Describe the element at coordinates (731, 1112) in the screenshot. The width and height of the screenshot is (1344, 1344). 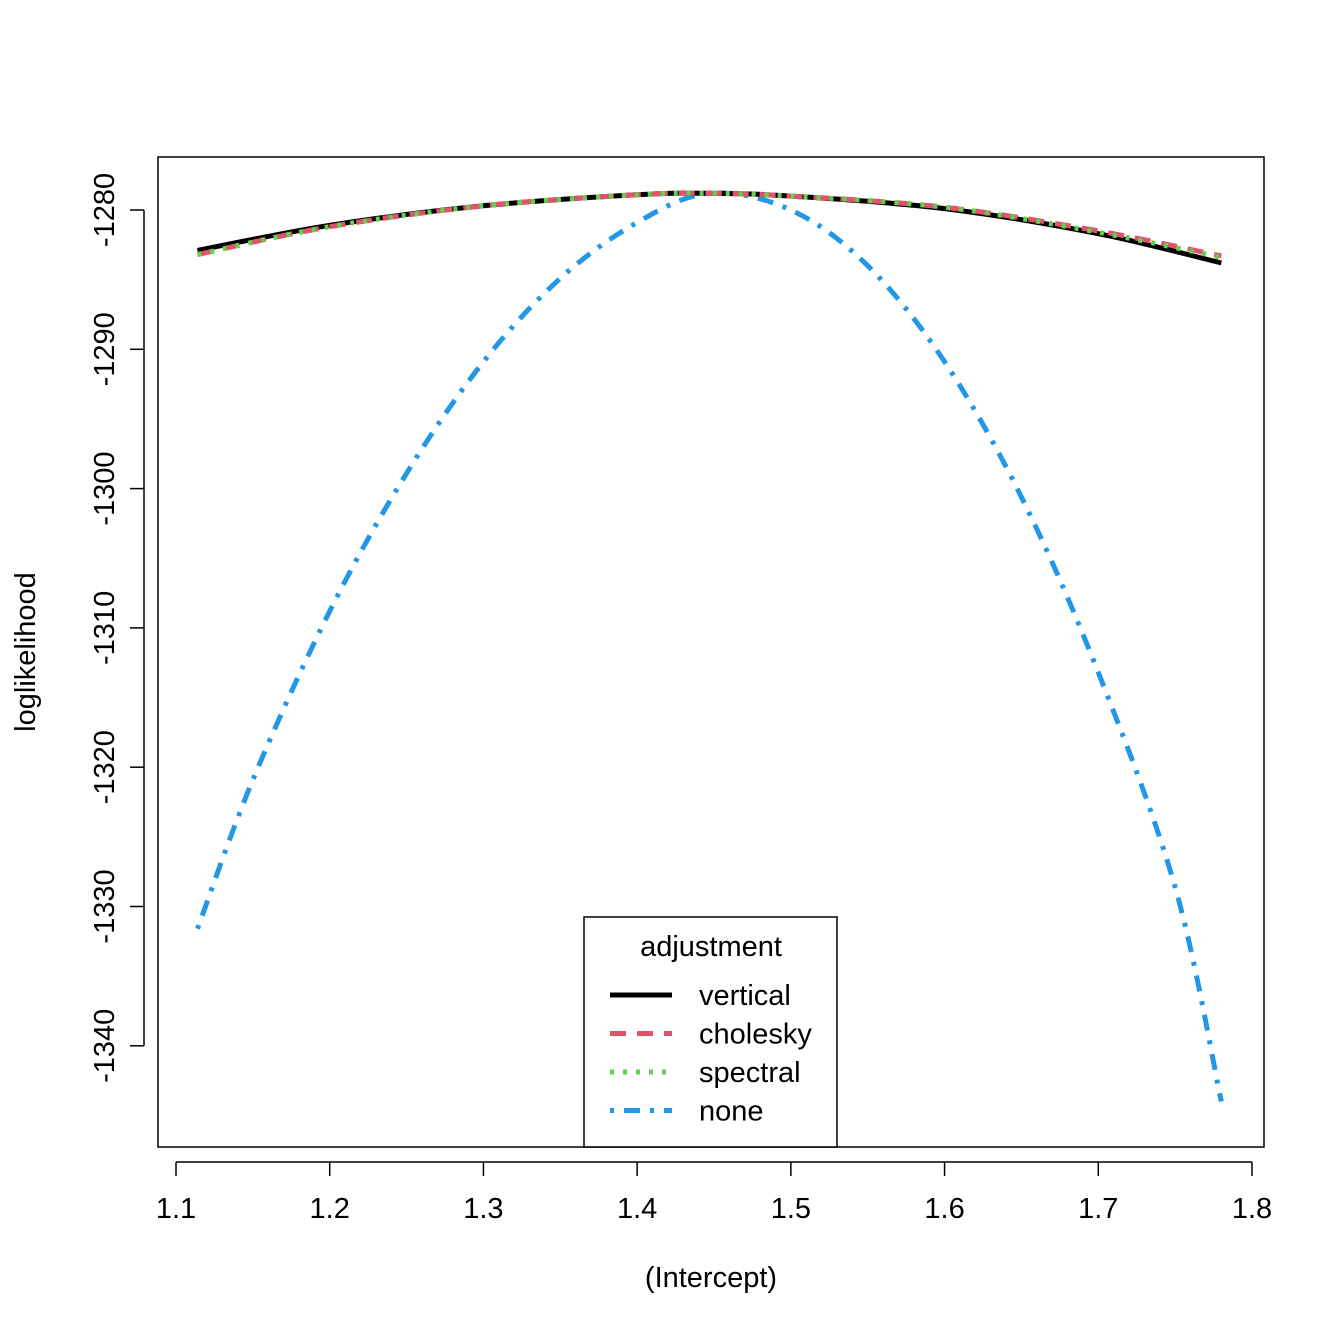
I see `legend-label-none: none` at that location.